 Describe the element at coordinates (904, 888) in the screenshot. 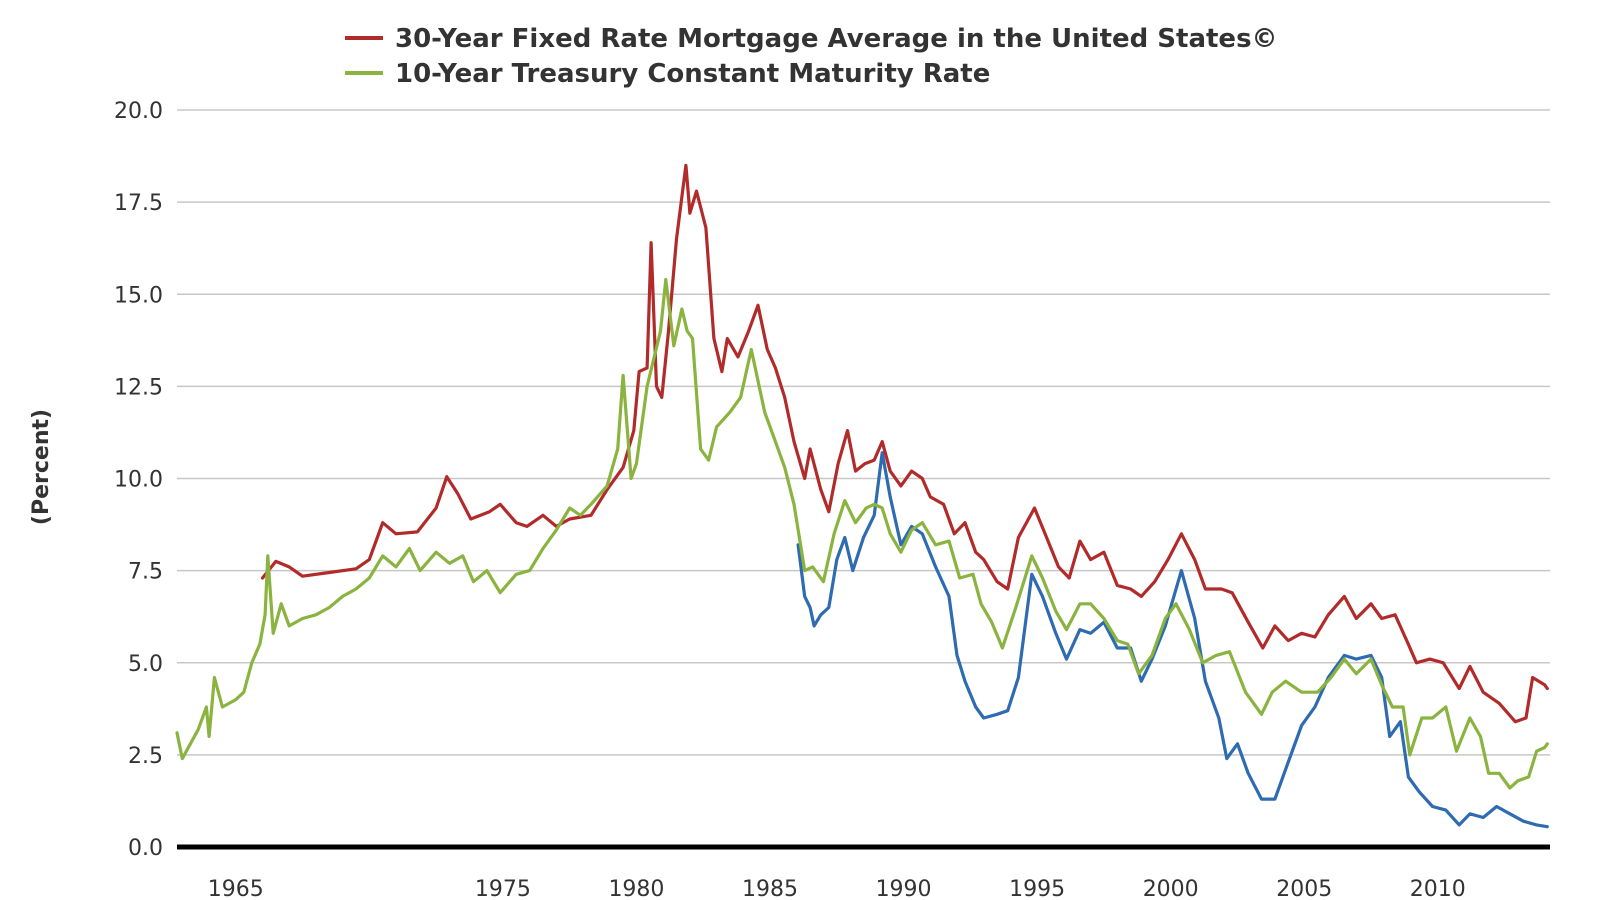

I see `x-tick-label: 1990` at that location.